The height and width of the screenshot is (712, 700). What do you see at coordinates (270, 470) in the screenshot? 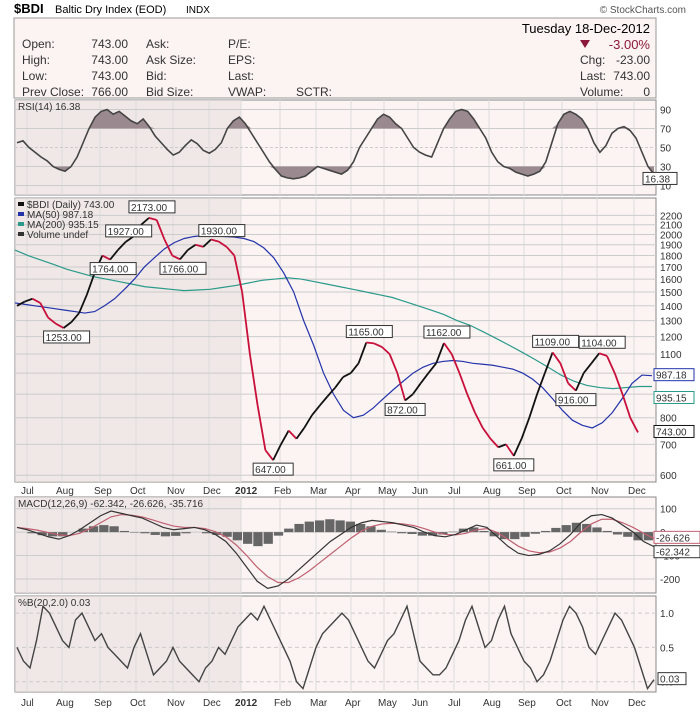
I see `price-annotation: 647.00` at bounding box center [270, 470].